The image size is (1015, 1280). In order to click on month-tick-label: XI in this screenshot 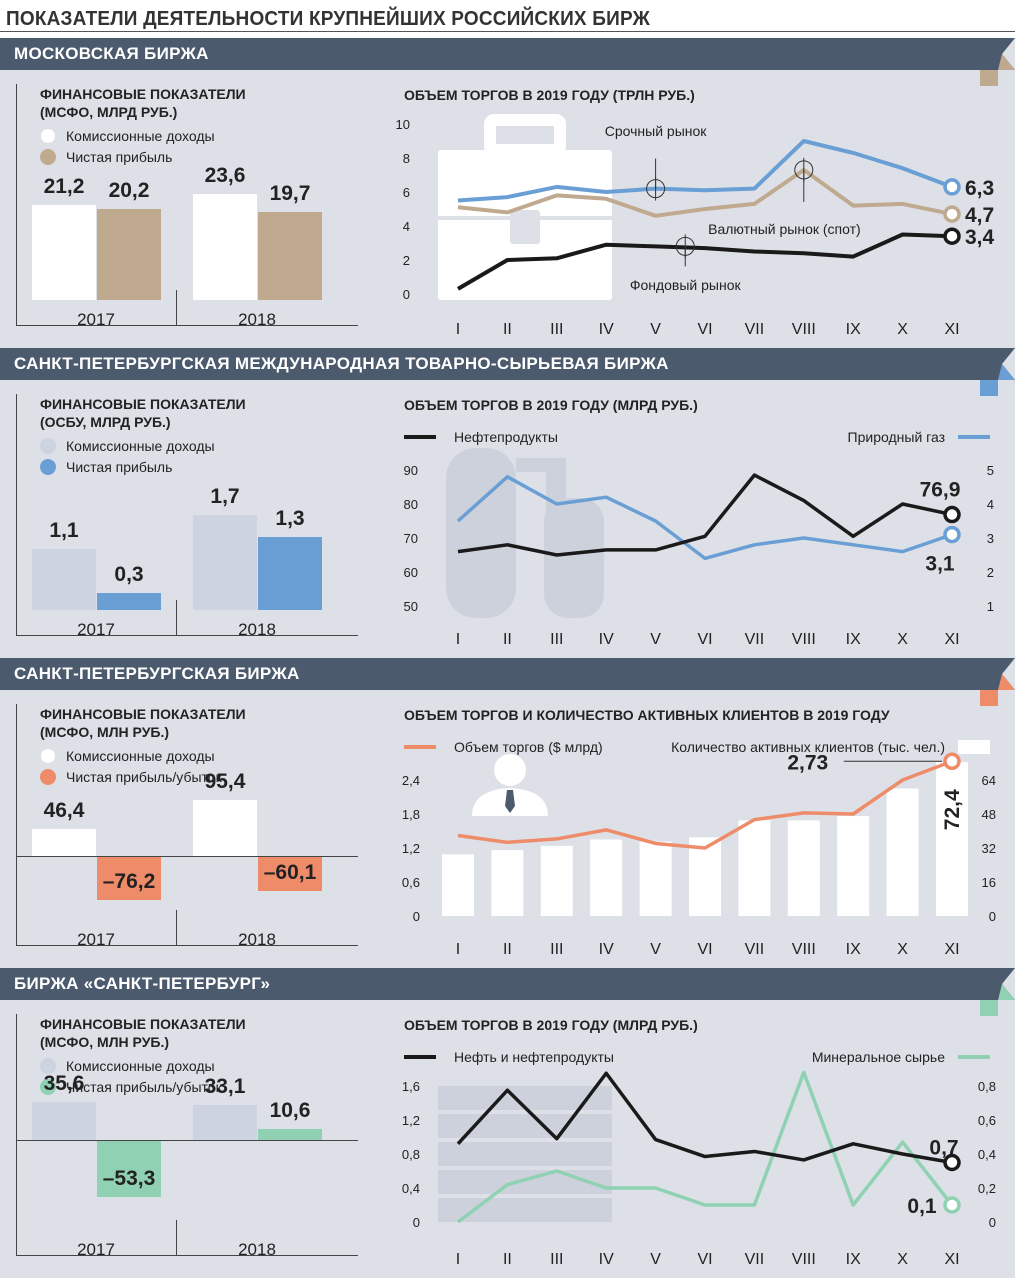, I will do `click(951, 1259)`.